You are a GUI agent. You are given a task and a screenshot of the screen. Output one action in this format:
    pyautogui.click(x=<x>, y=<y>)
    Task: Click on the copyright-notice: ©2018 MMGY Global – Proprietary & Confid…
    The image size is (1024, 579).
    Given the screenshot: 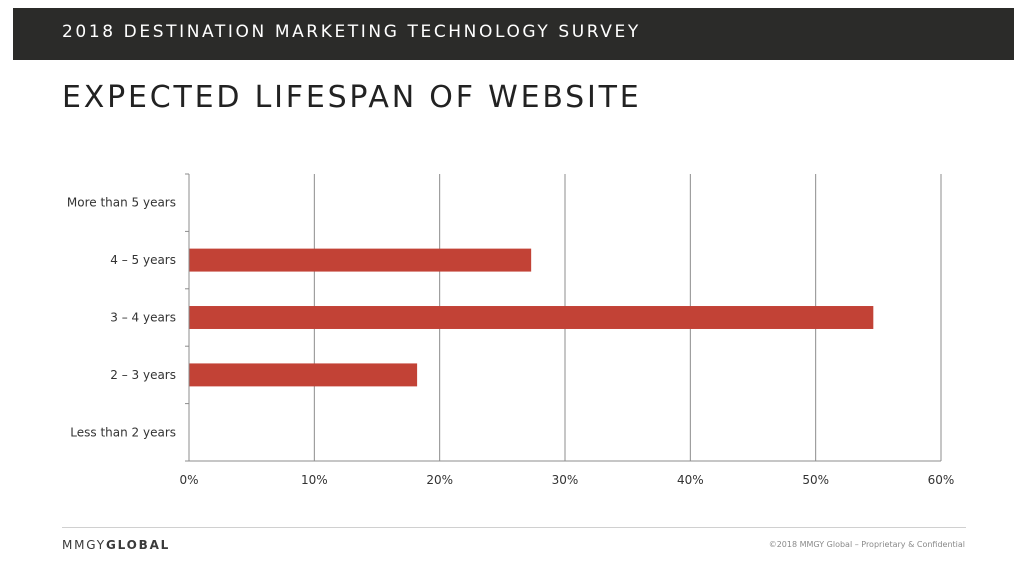 What is the action you would take?
    pyautogui.click(x=866, y=544)
    